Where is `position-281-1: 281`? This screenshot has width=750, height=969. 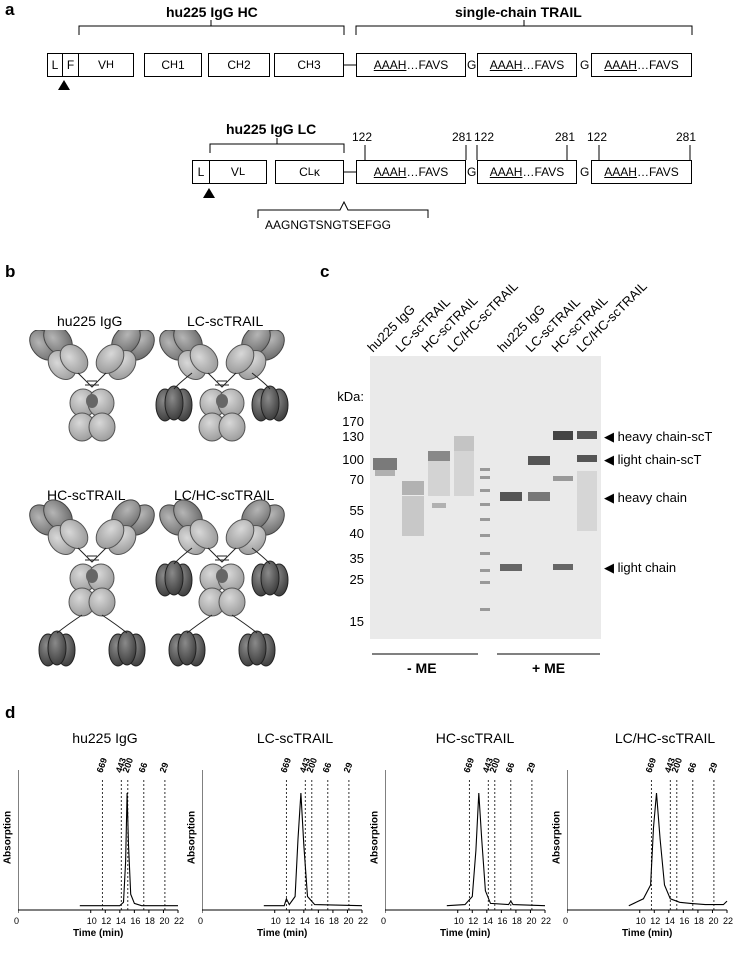 position-281-1: 281 is located at coordinates (462, 137).